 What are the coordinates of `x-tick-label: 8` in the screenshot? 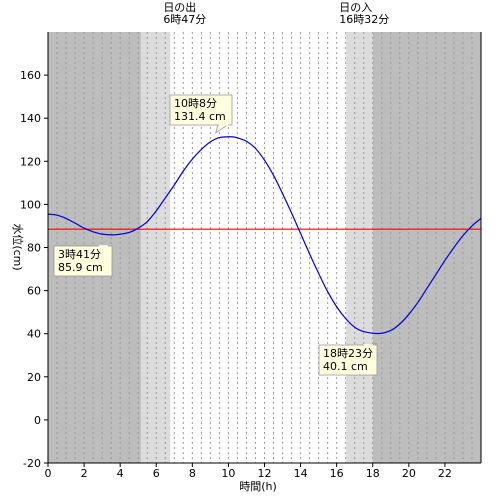 It's located at (192, 473).